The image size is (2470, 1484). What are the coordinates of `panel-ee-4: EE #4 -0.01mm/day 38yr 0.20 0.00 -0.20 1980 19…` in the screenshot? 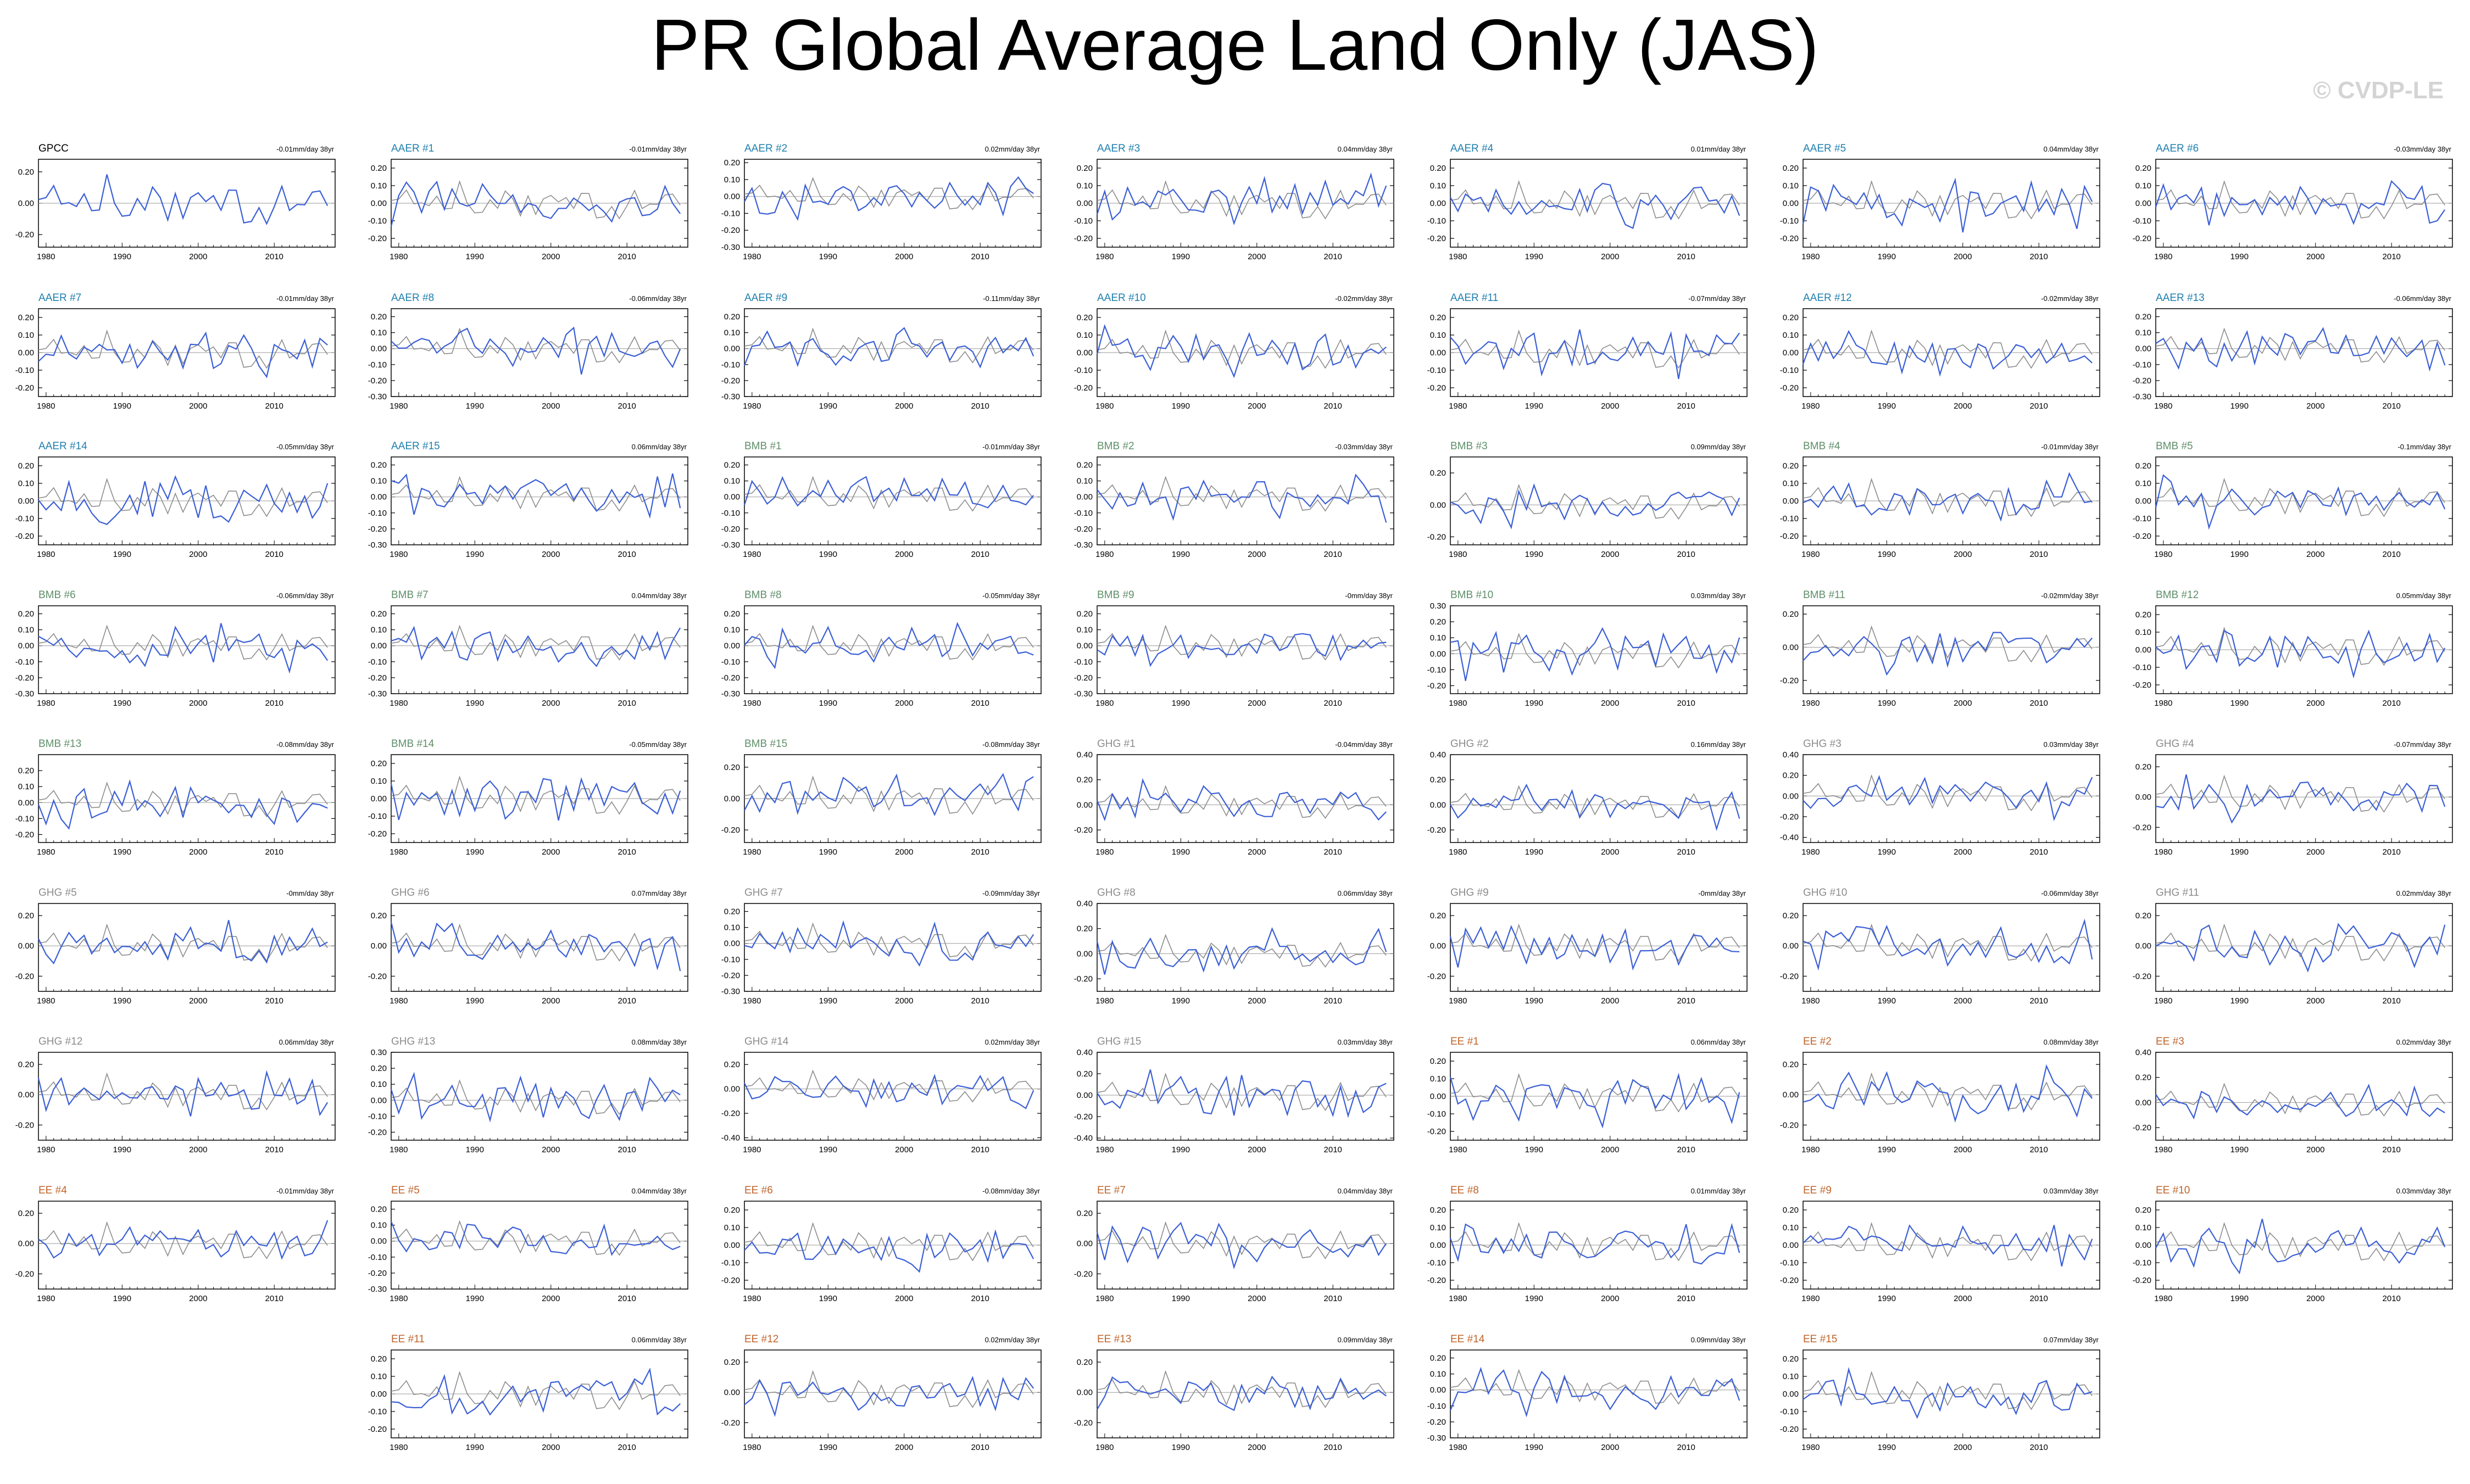 It's located at (175, 1244).